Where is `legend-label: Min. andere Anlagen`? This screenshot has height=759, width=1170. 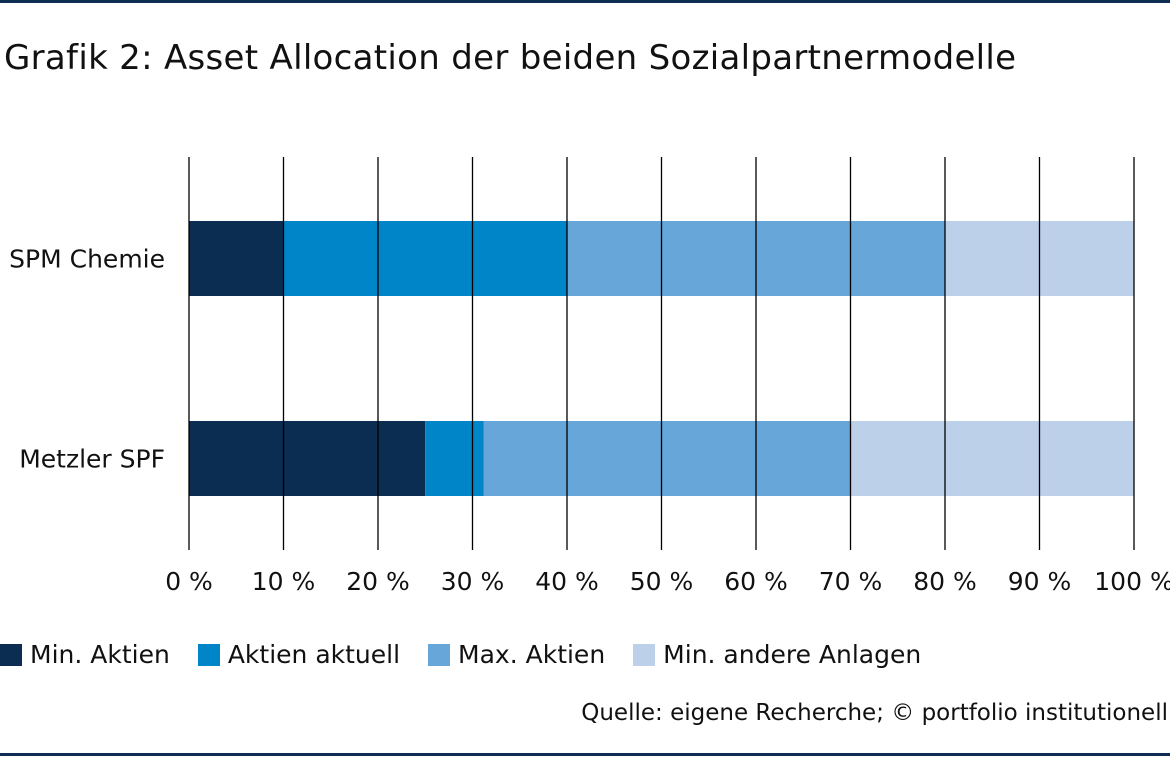
legend-label: Min. andere Anlagen is located at coordinates (792, 654).